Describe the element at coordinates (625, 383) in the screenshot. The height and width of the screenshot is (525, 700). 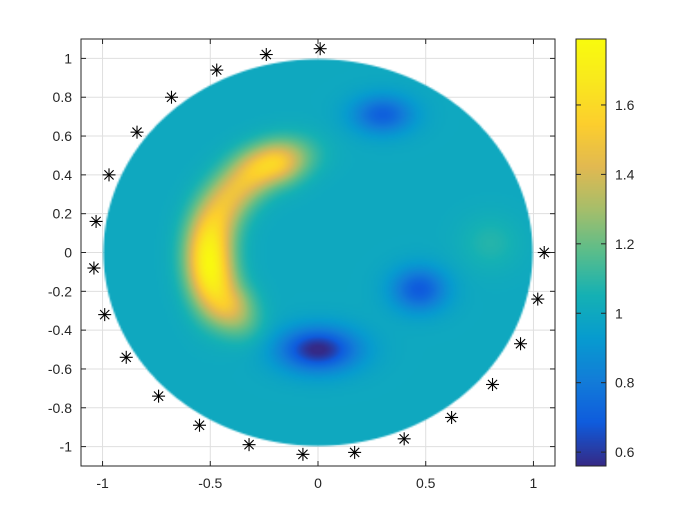
I see `colorbar-tick-label: 0.8` at that location.